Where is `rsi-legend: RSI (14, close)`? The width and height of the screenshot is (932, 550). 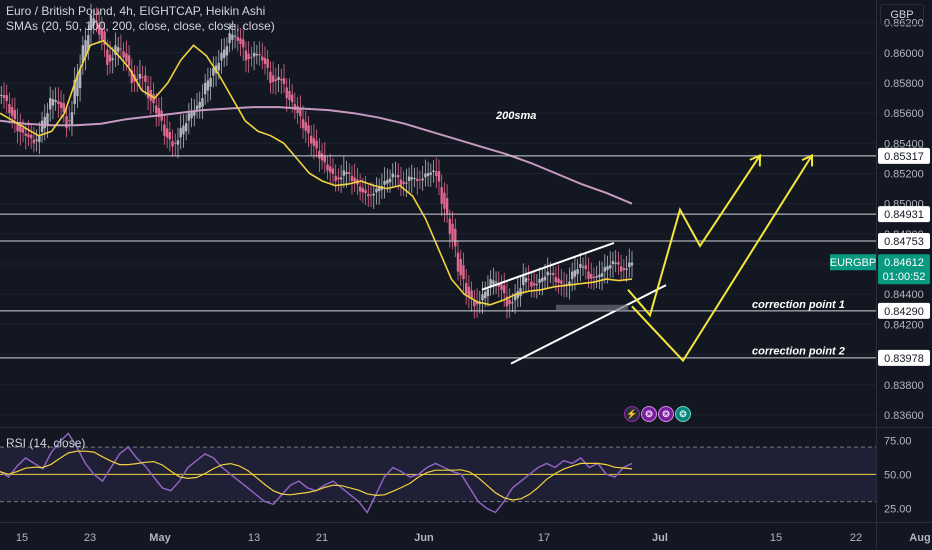 rsi-legend: RSI (14, close) is located at coordinates (46, 443).